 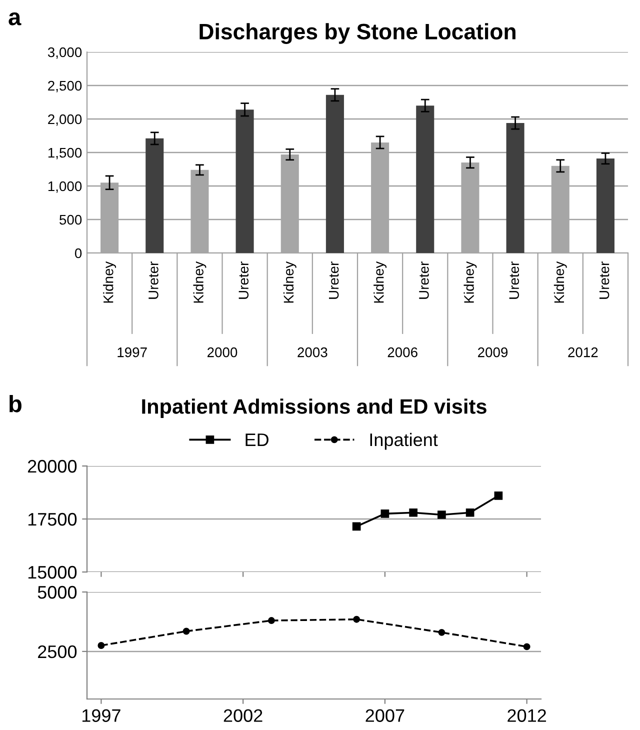 I want to click on y-tick-label: 1,500, so click(x=65, y=154).